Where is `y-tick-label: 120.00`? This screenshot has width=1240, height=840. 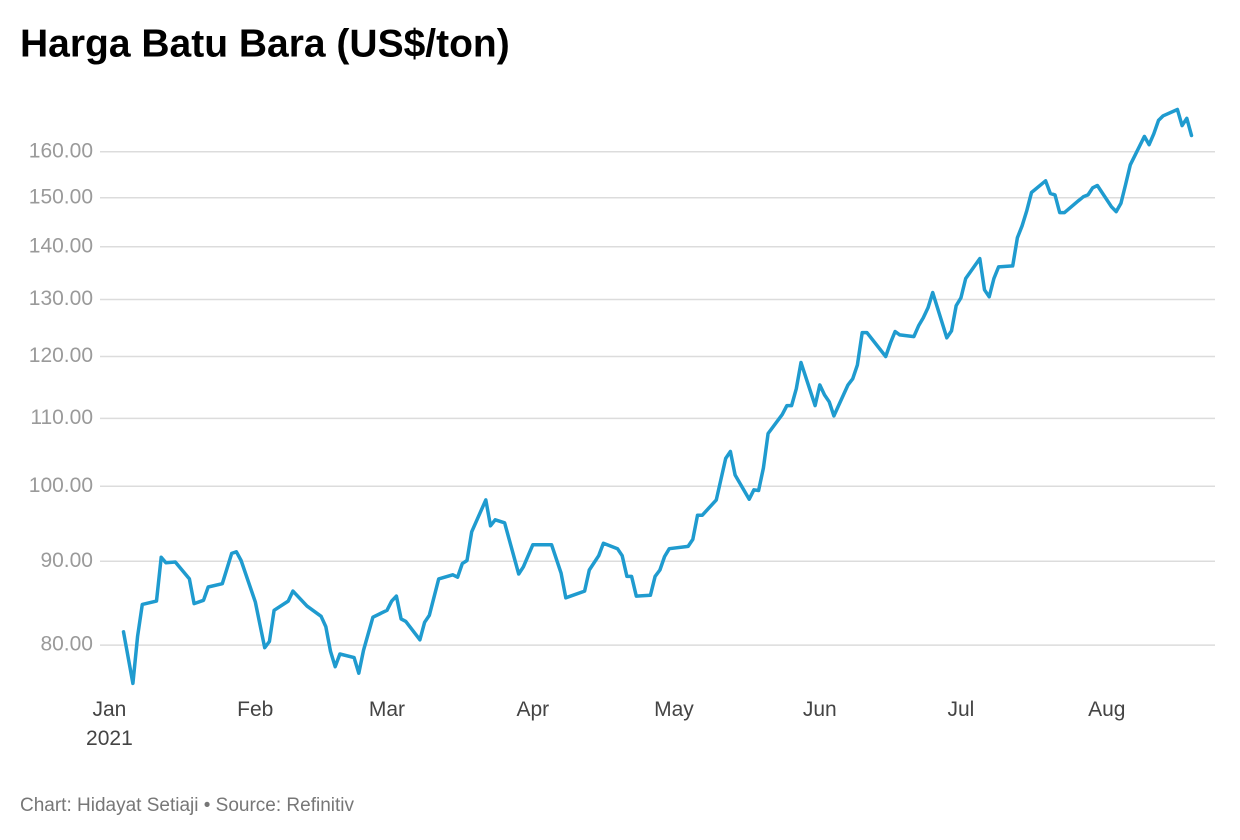
y-tick-label: 120.00 is located at coordinates (61, 355).